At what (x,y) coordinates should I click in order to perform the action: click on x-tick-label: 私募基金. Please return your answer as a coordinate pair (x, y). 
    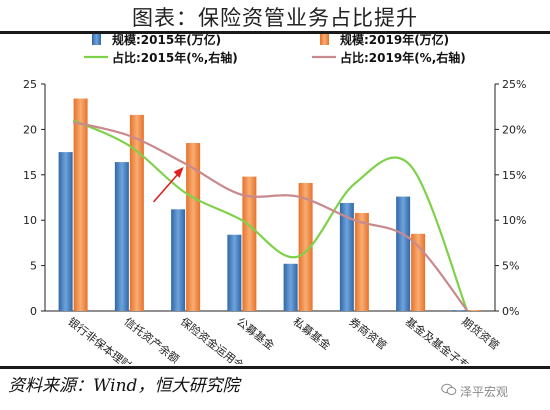
    Looking at the image, I should click on (311, 333).